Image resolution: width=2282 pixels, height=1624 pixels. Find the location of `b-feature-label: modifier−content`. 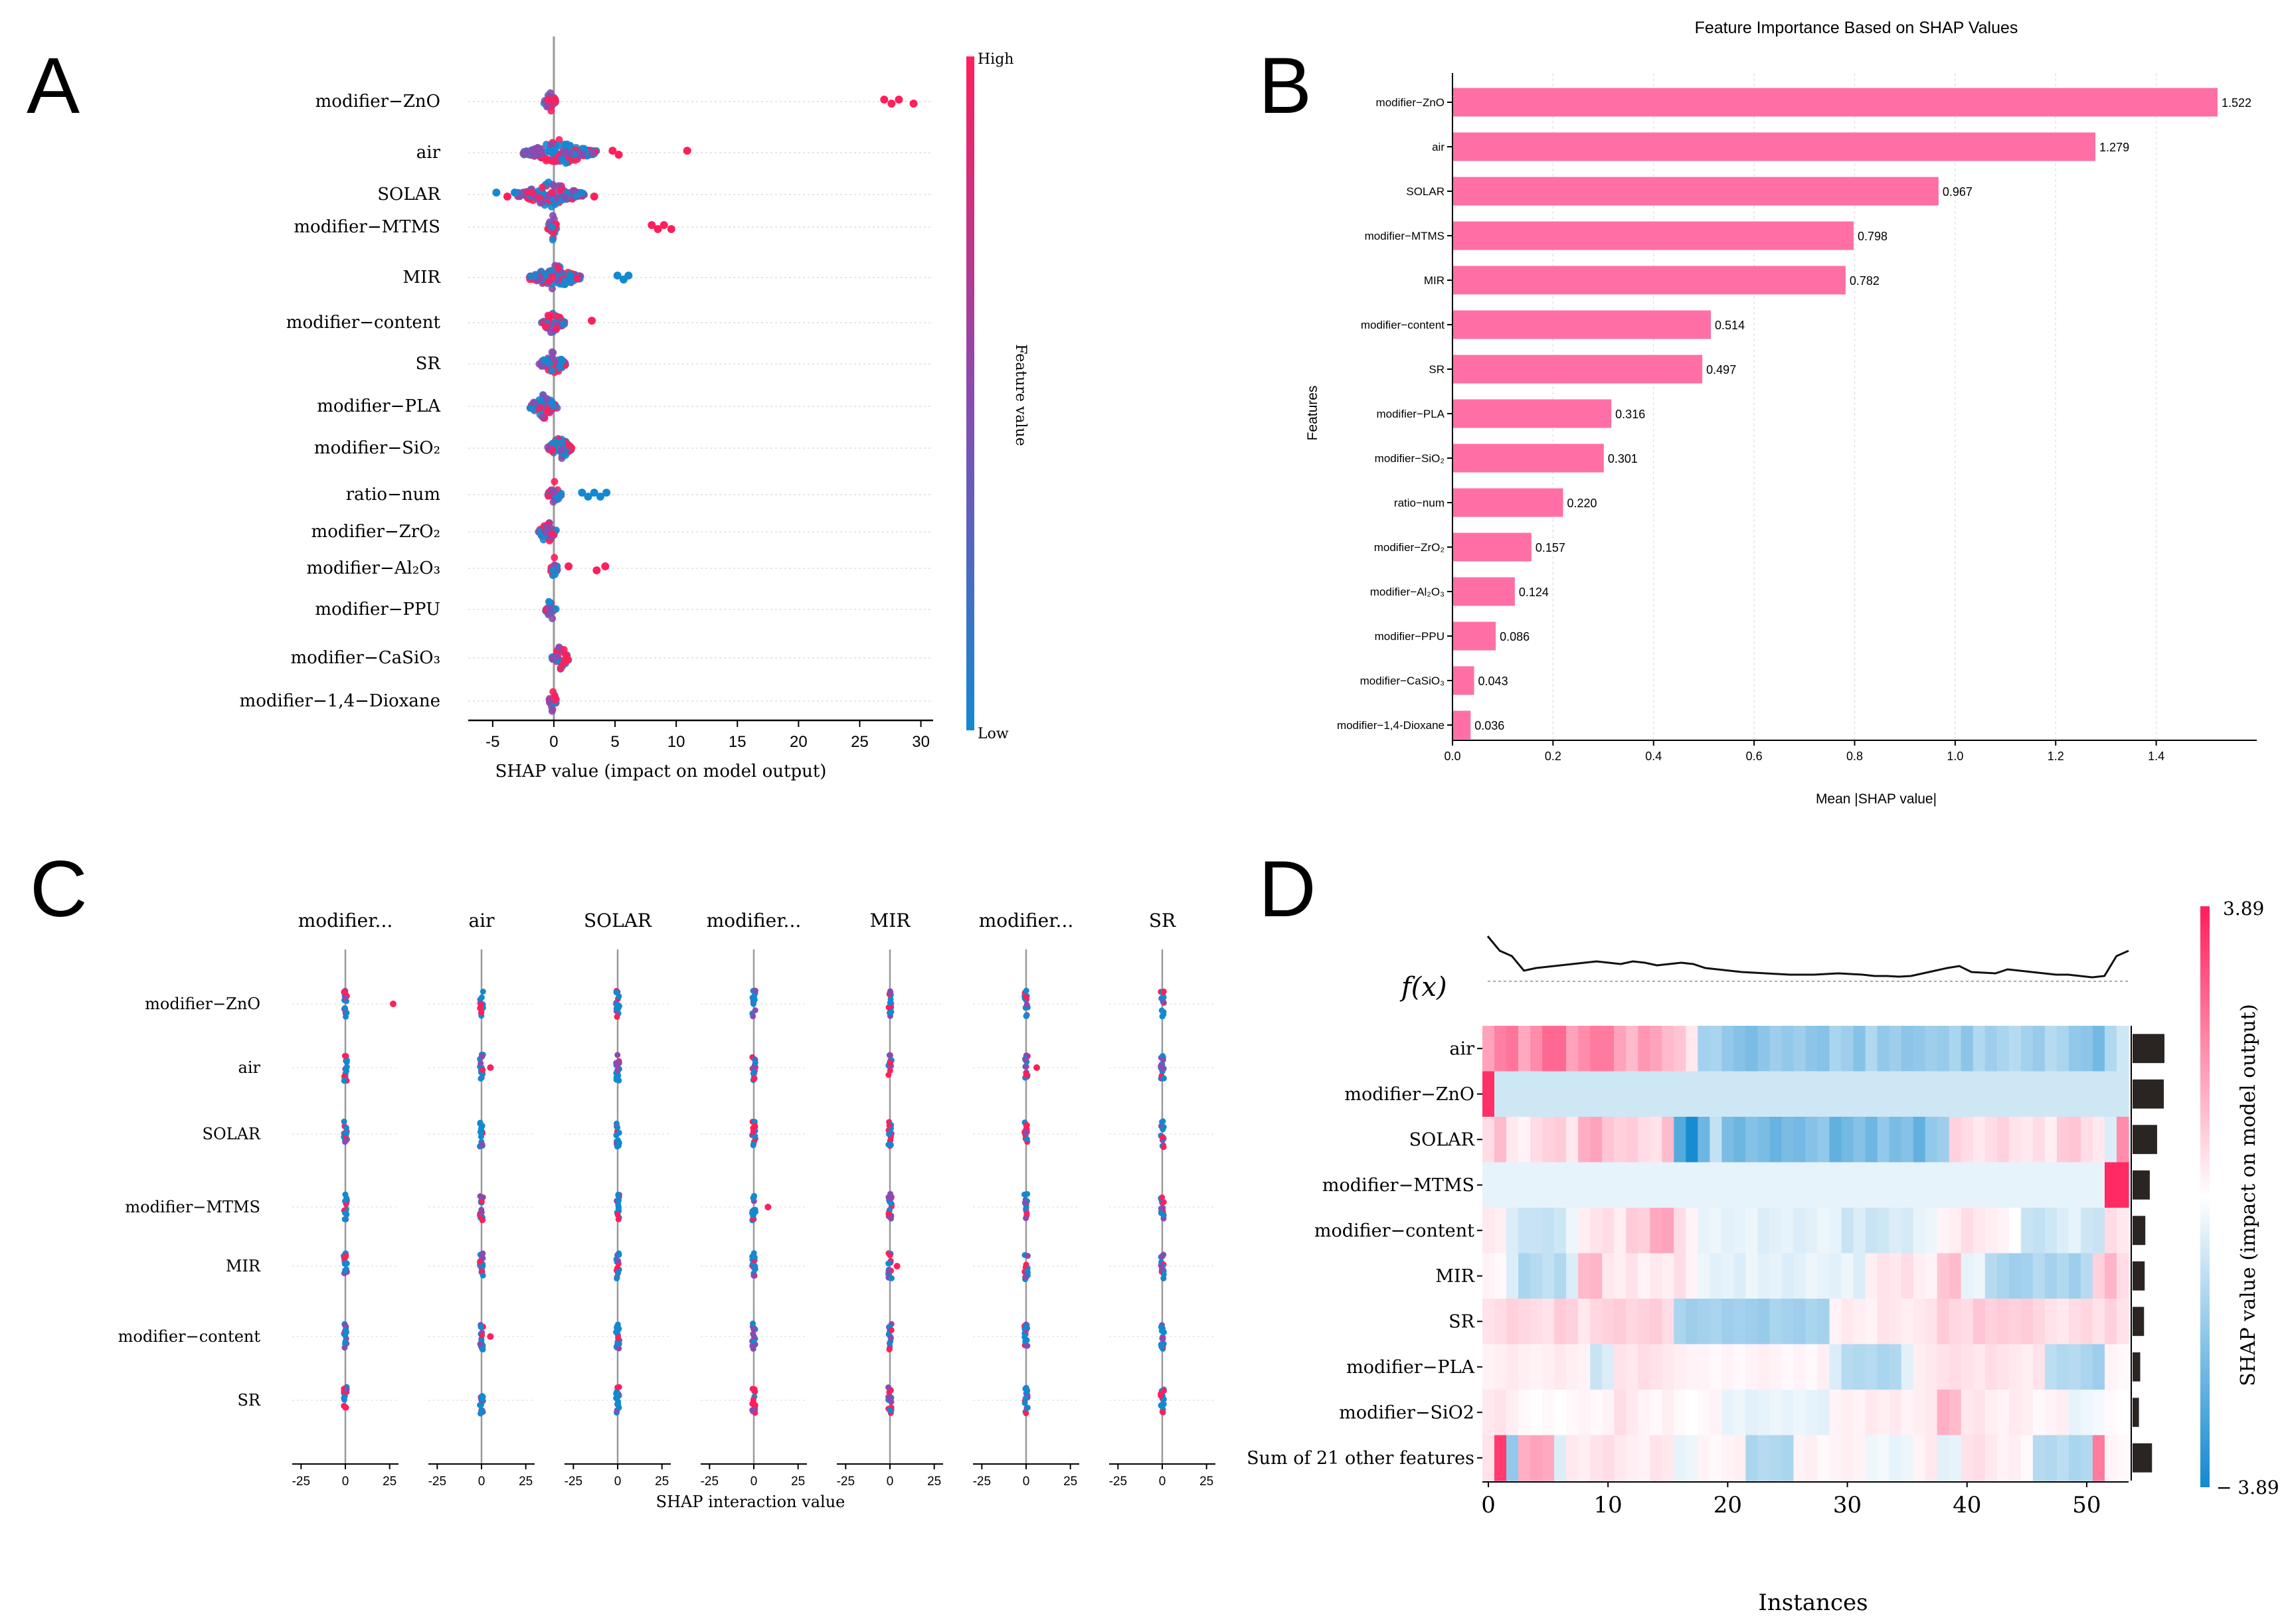

b-feature-label: modifier−content is located at coordinates (1403, 325).